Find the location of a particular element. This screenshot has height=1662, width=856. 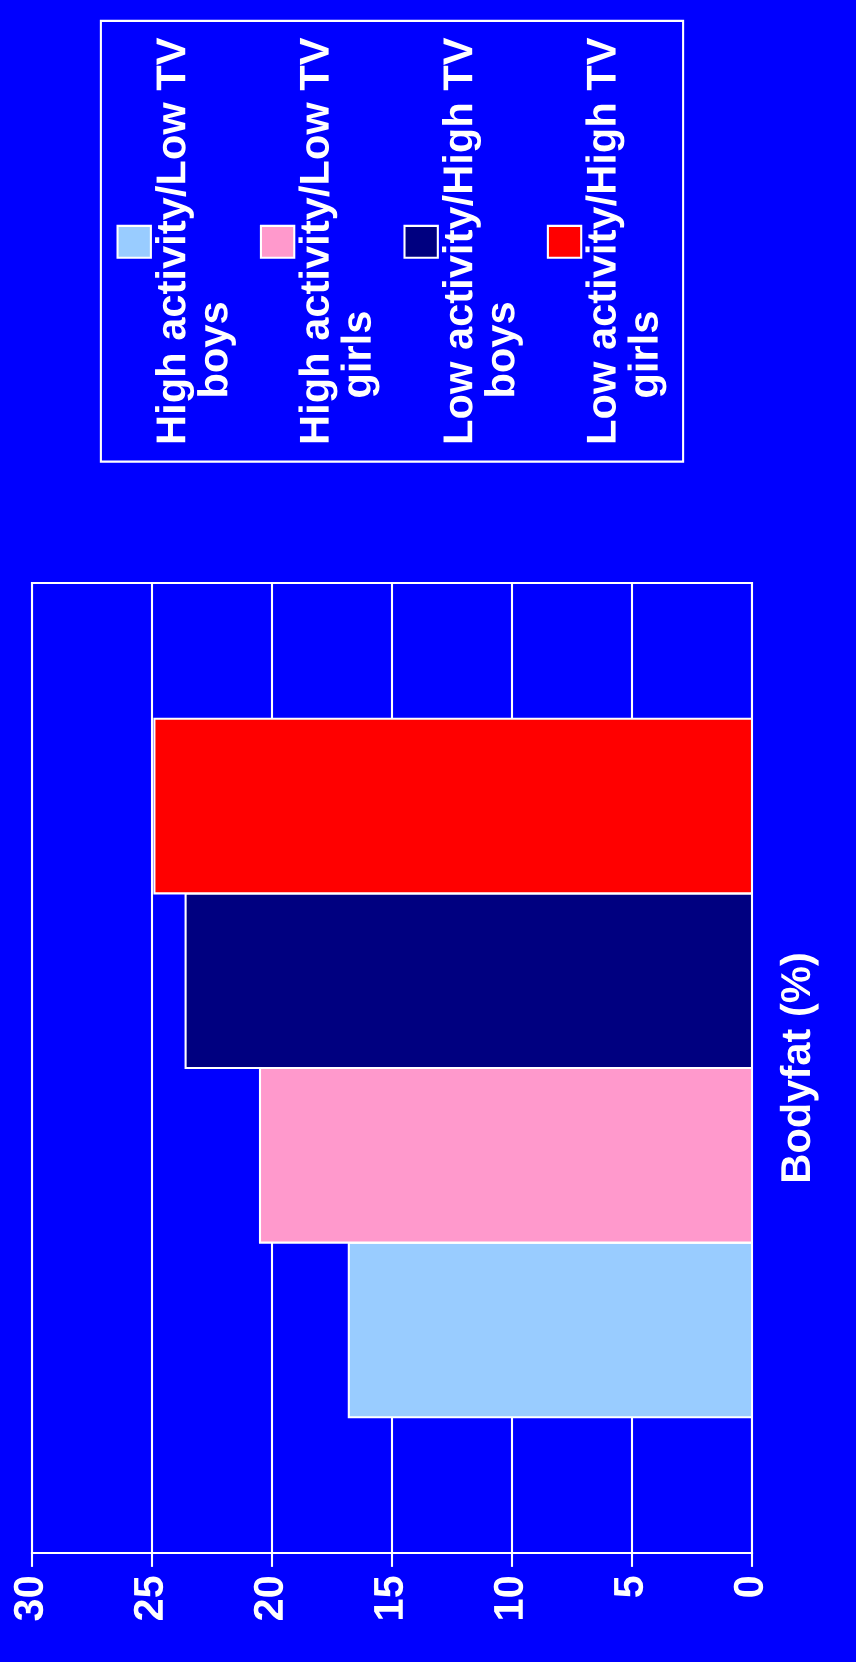

legend-label: High activity/Low TV boys is located at coordinates (195, 240).